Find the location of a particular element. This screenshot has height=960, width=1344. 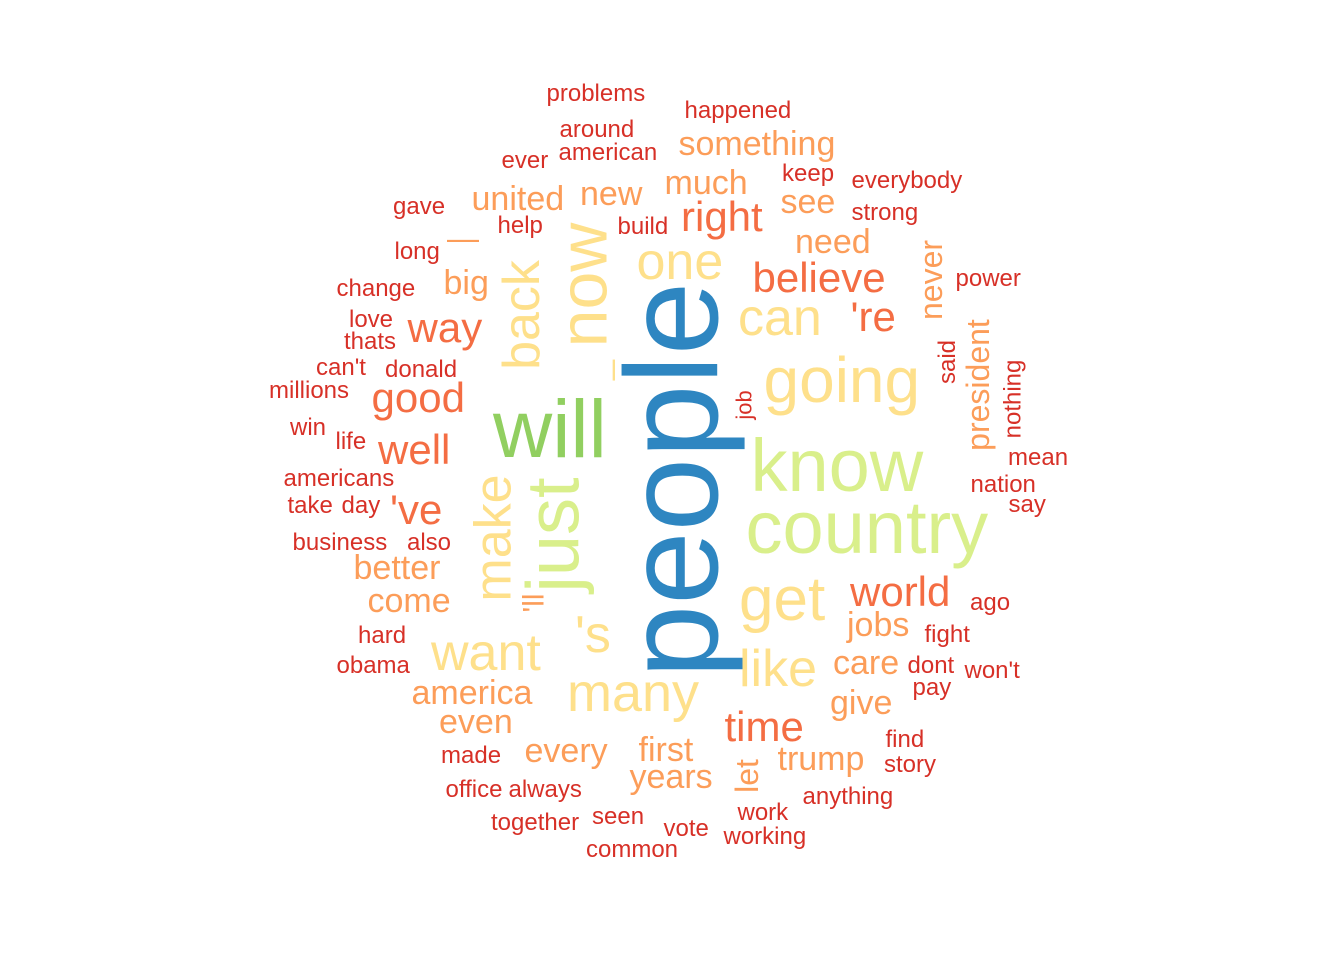

word-54: american is located at coordinates (608, 152).